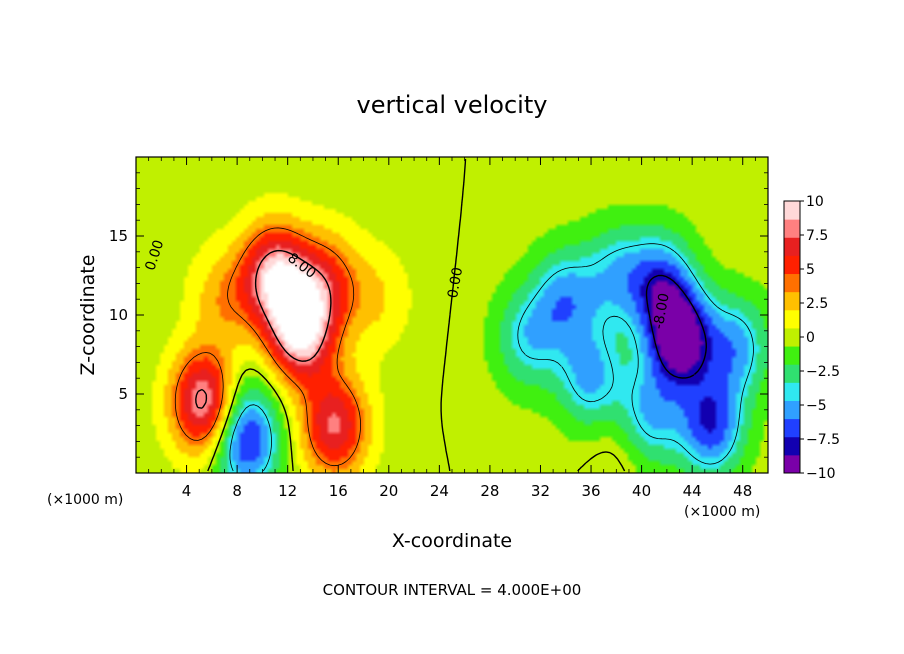 This screenshot has width=904, height=654. What do you see at coordinates (816, 406) in the screenshot?
I see `colorbar-tick-label: −5` at bounding box center [816, 406].